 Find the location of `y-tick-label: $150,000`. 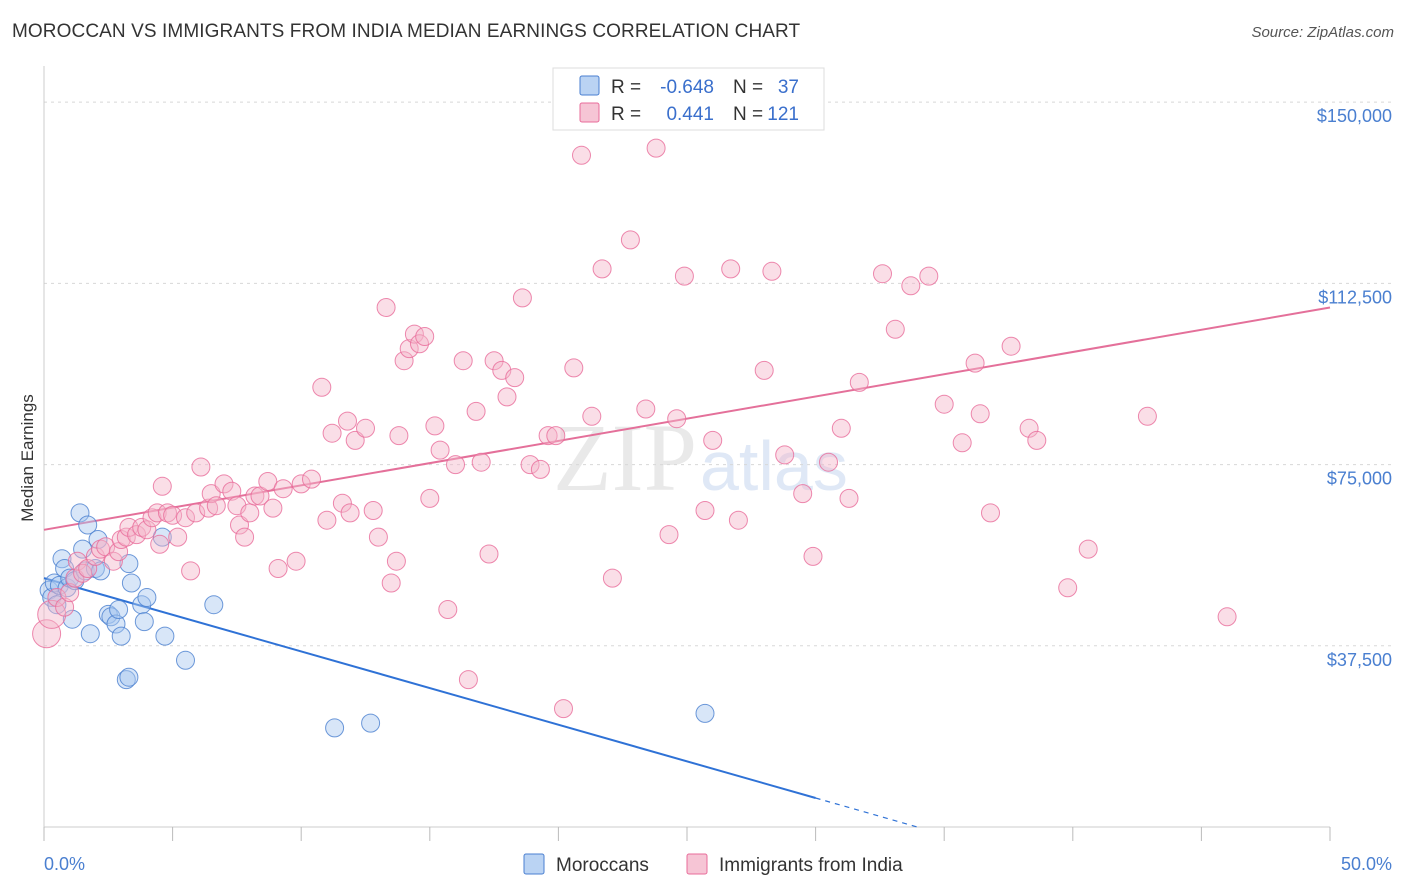

y-tick-label: $150,000 is located at coordinates (1354, 116).